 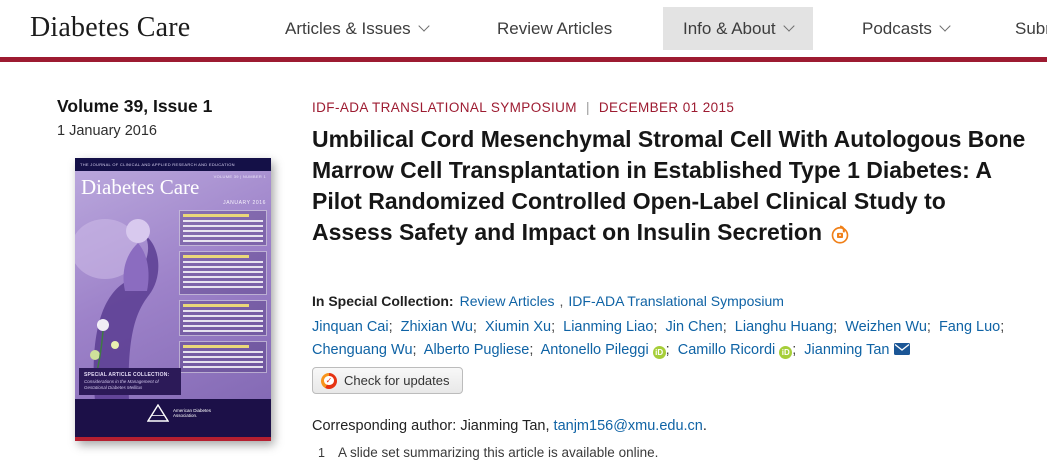 I want to click on special-collection-link: Review Articles, so click(x=507, y=301).